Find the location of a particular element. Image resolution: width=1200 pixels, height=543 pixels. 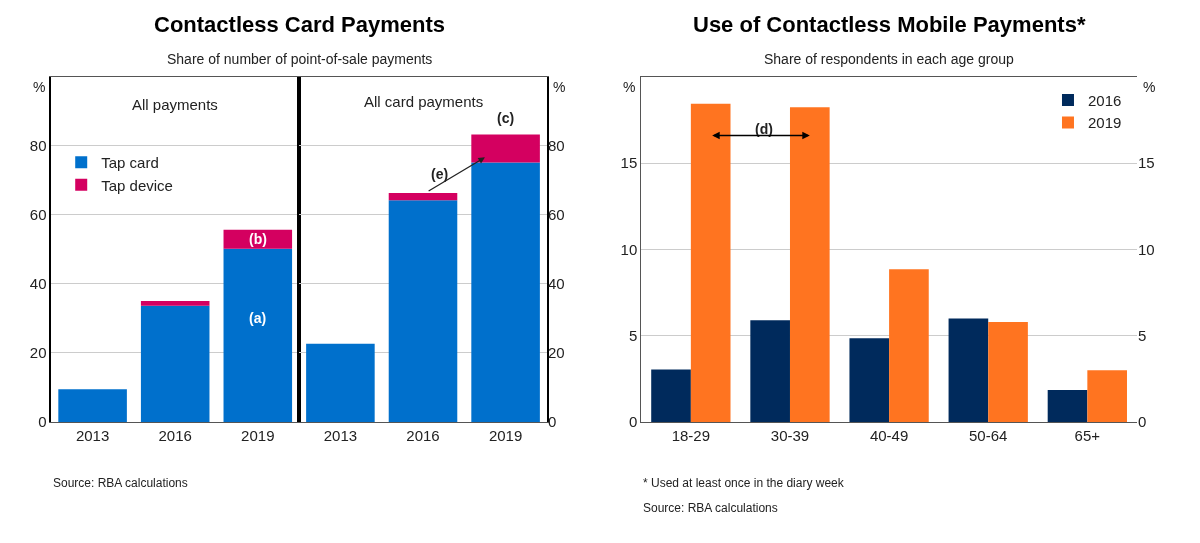

chart-title: Use of Contactless Mobile Payments* is located at coordinates (889, 24).